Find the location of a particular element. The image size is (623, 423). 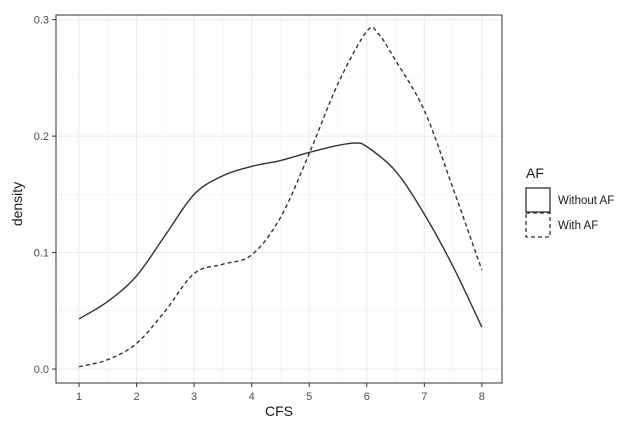

legend-key-with-af is located at coordinates (538, 225).